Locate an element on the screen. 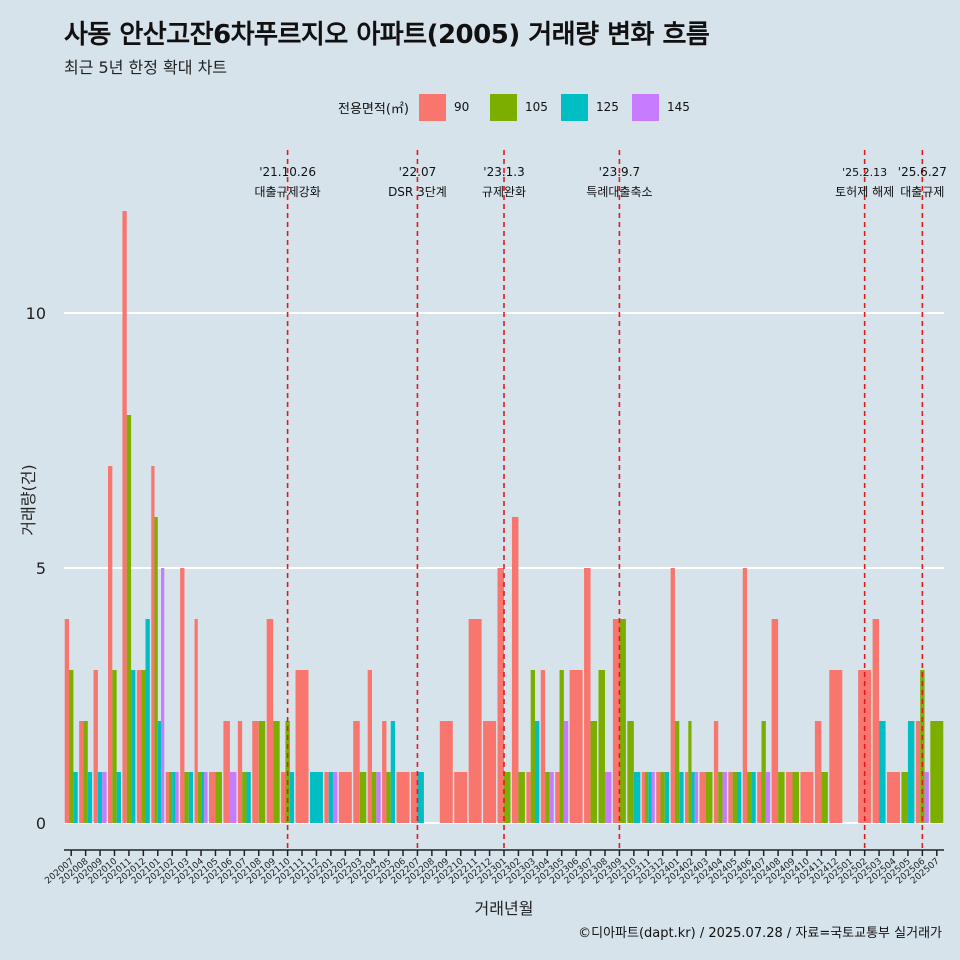  y-tick-label: 5 is located at coordinates (41, 568).